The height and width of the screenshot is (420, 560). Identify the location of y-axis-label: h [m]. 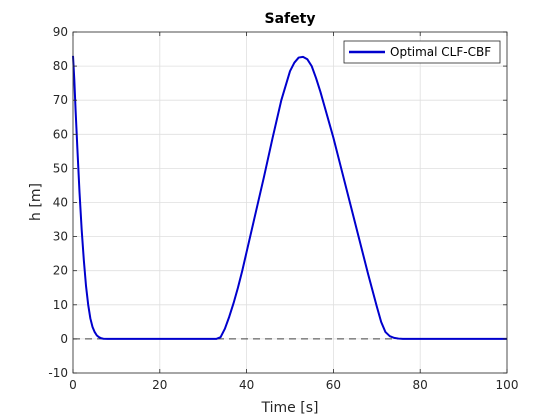
(36, 202).